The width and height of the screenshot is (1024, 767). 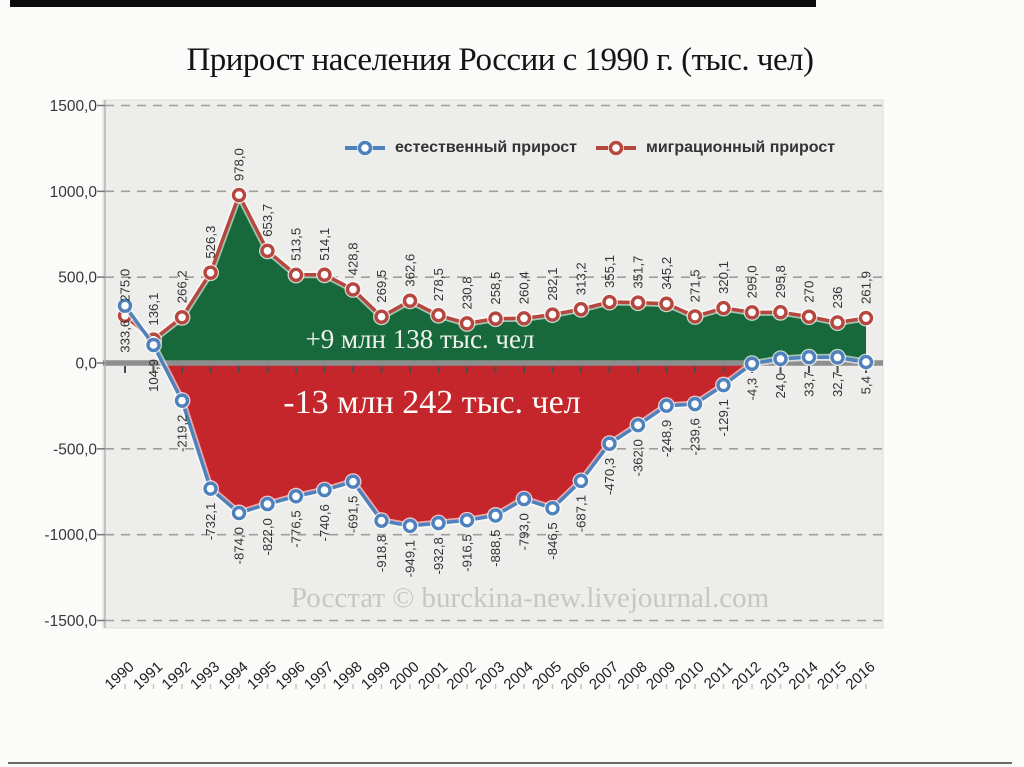 What do you see at coordinates (262, 675) in the screenshot?
I see `svg-text: 1995` at bounding box center [262, 675].